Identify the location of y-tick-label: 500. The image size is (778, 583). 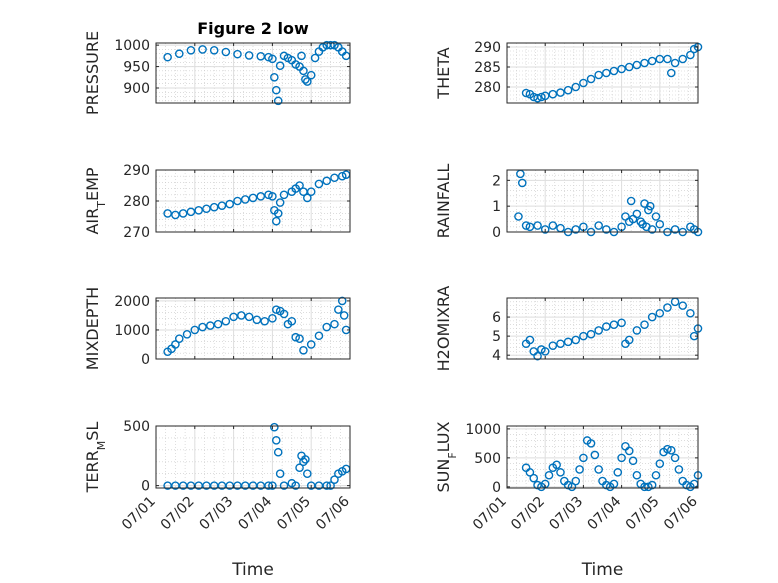
(487, 459).